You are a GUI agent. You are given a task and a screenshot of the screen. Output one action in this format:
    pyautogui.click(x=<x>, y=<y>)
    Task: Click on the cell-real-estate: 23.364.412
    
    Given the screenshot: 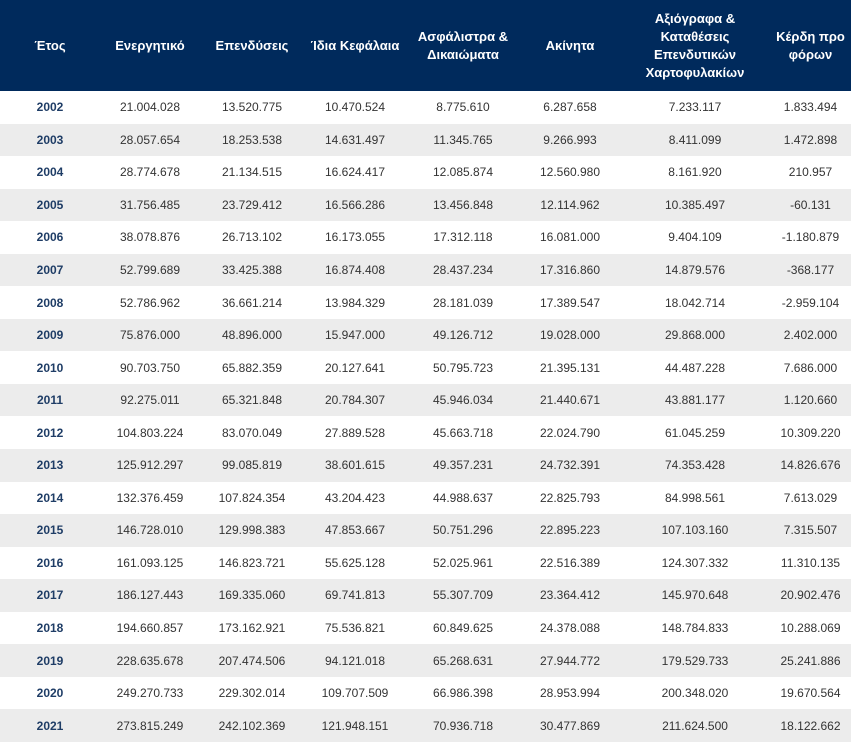 What is the action you would take?
    pyautogui.click(x=570, y=595)
    